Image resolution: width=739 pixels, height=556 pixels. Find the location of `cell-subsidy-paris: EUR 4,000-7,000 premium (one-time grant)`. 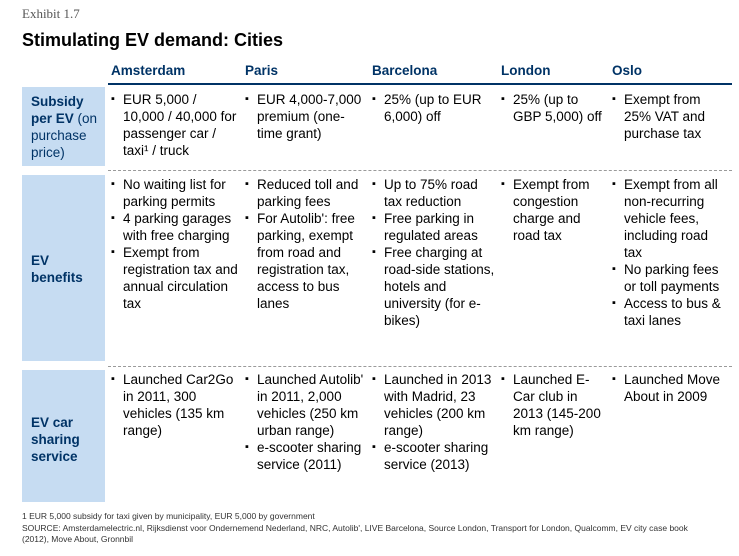

cell-subsidy-paris: EUR 4,000-7,000 premium (one-time grant) is located at coordinates (306, 116).